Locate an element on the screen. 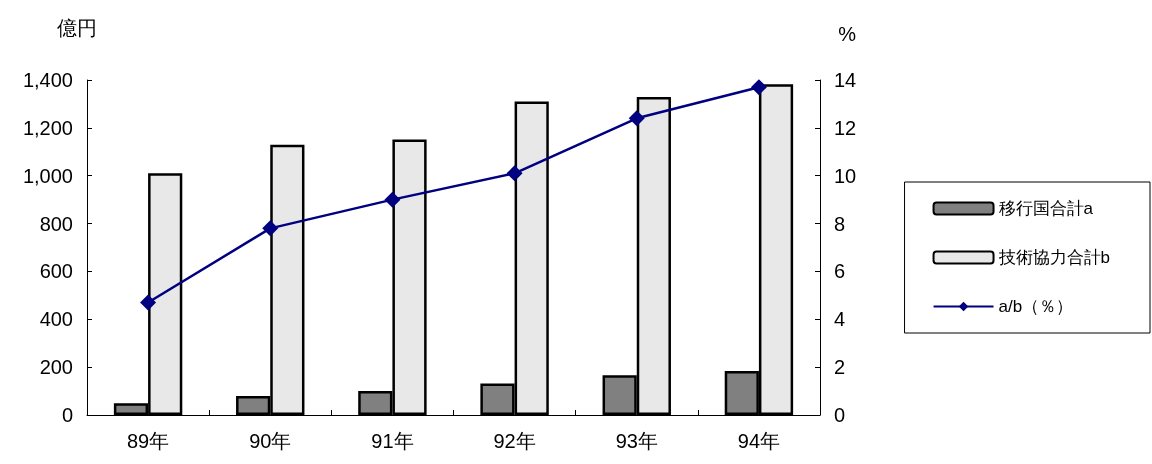 Image resolution: width=1152 pixels, height=464 pixels. x-tick-label: 91年 is located at coordinates (392, 441).